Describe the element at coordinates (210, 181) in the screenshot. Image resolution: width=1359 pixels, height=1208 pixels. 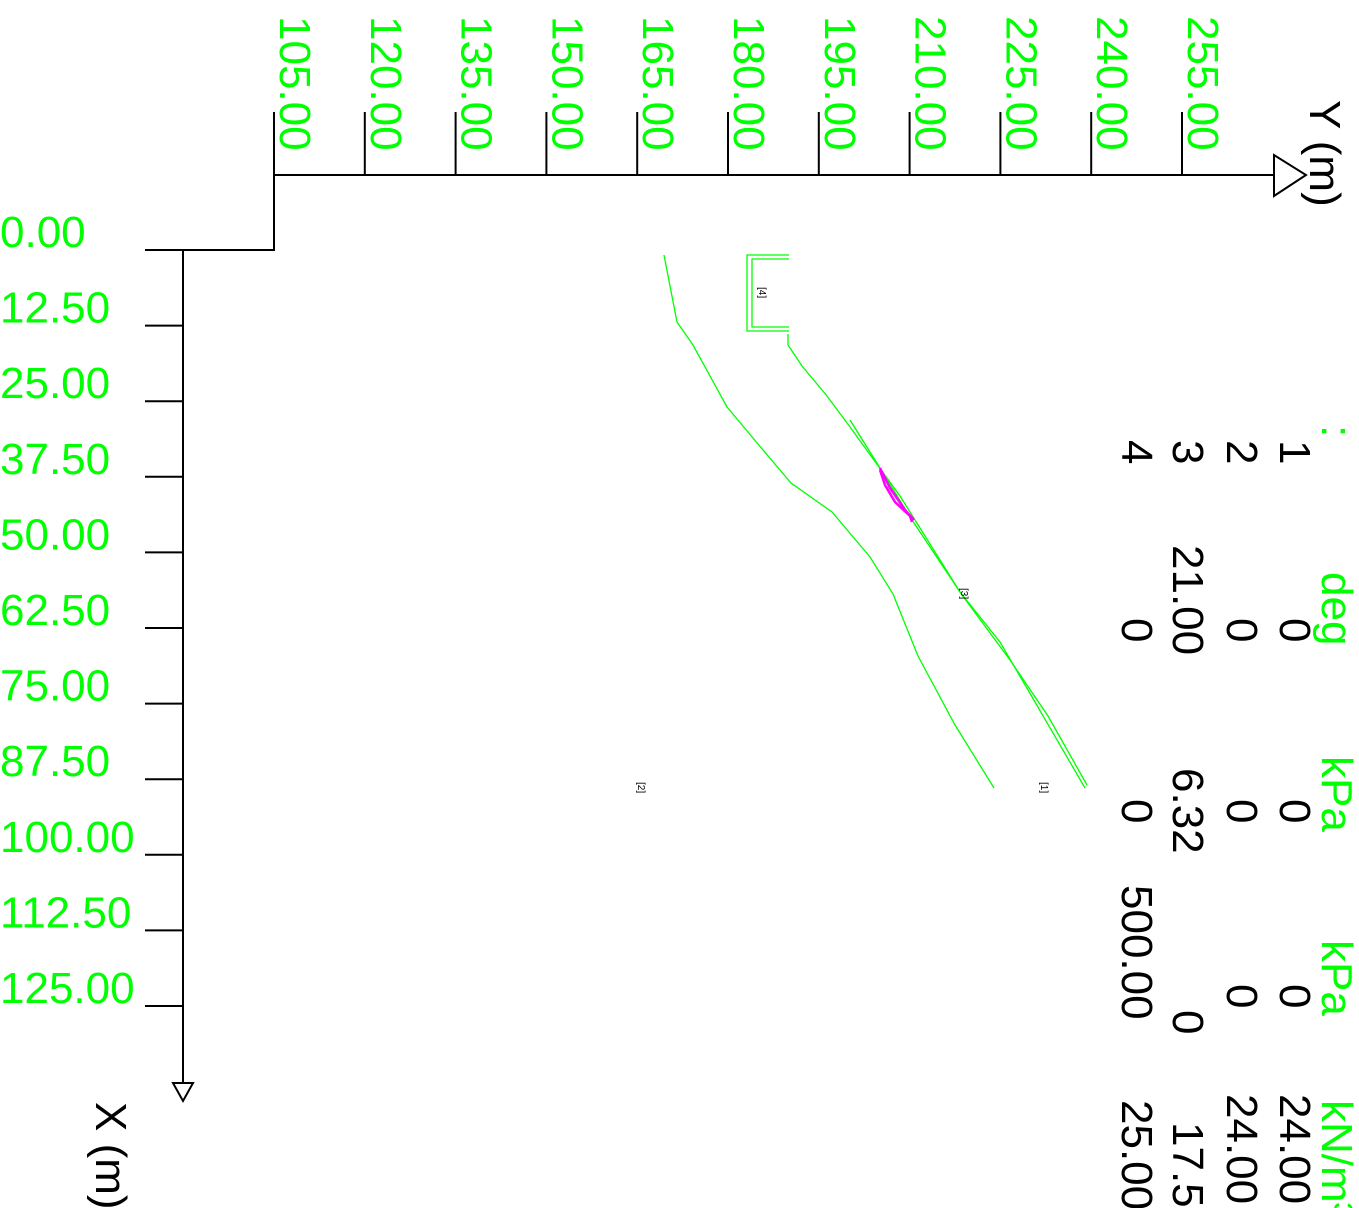
I see `x-axis-corner` at that location.